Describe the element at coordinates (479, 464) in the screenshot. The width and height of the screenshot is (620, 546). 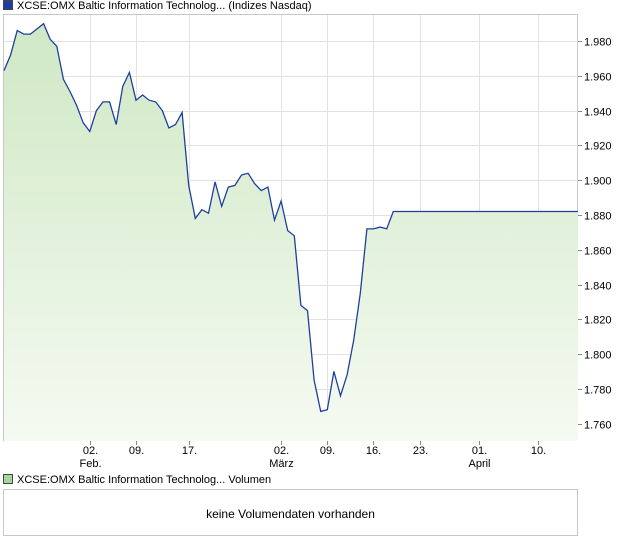
I see `month-label: April` at that location.